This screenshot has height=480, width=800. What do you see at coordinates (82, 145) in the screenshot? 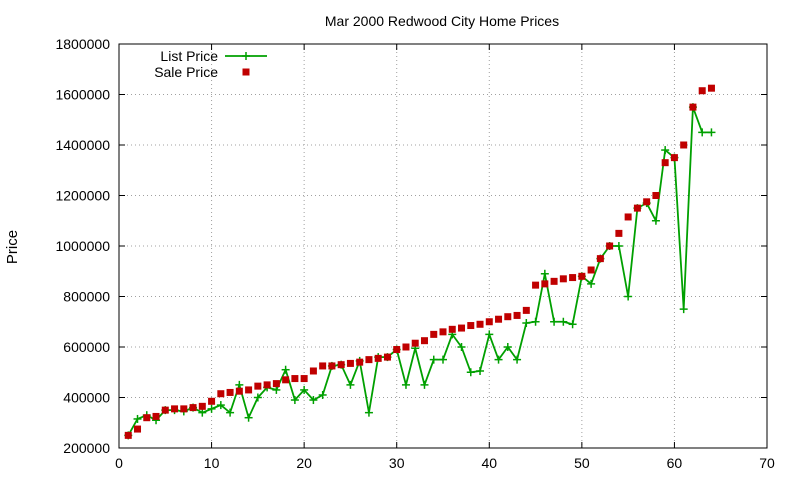
I see `y-tick-label: 1400000` at bounding box center [82, 145].